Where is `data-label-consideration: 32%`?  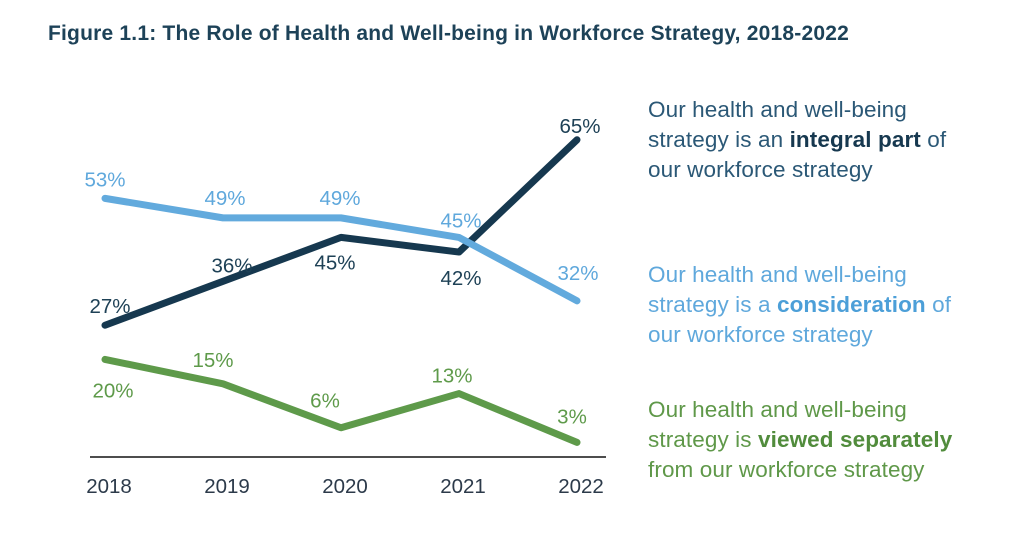 data-label-consideration: 32% is located at coordinates (577, 273).